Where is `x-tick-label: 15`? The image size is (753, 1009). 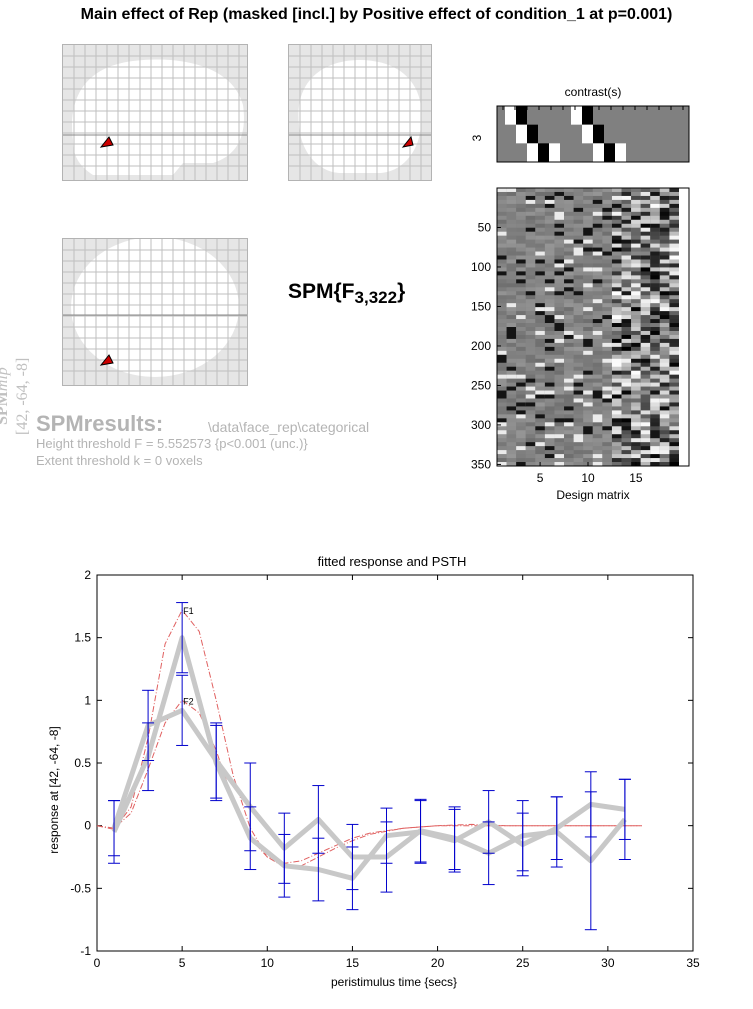
x-tick-label: 15 is located at coordinates (353, 963).